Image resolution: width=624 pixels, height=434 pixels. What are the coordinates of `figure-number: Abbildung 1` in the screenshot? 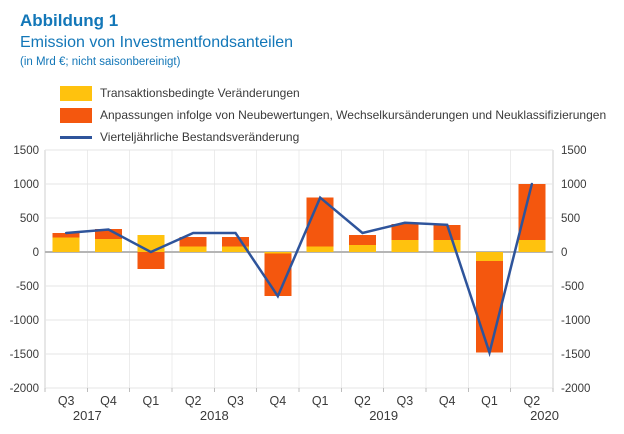 It's located at (69, 20).